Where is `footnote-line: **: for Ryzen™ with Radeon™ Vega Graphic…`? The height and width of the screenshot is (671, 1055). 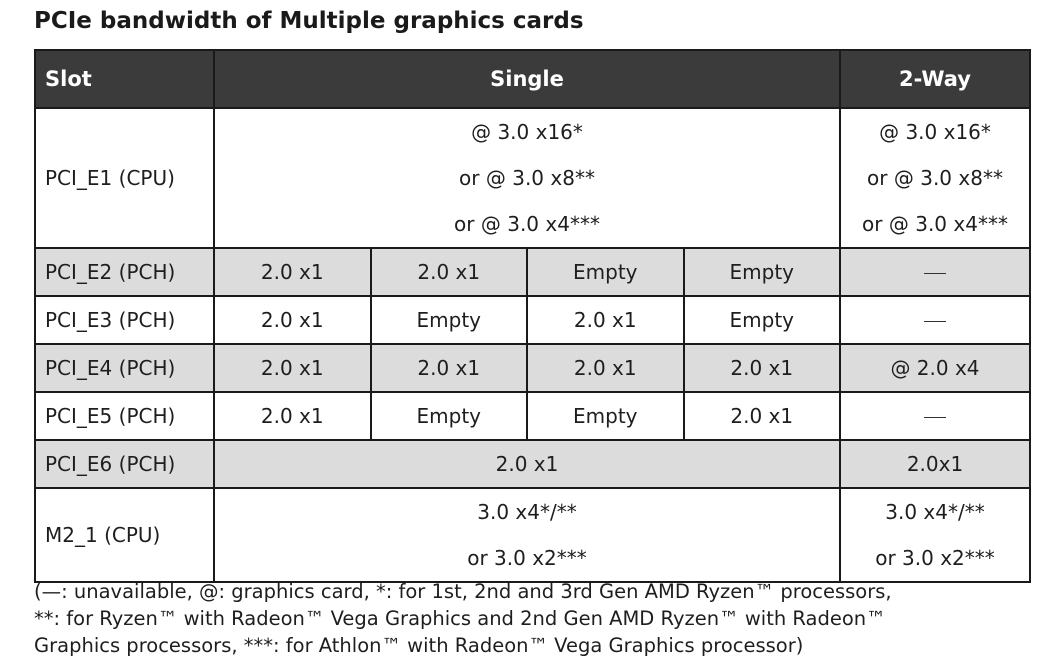 footnote-line: **: for Ryzen™ with Radeon™ Vega Graphic… is located at coordinates (460, 618).